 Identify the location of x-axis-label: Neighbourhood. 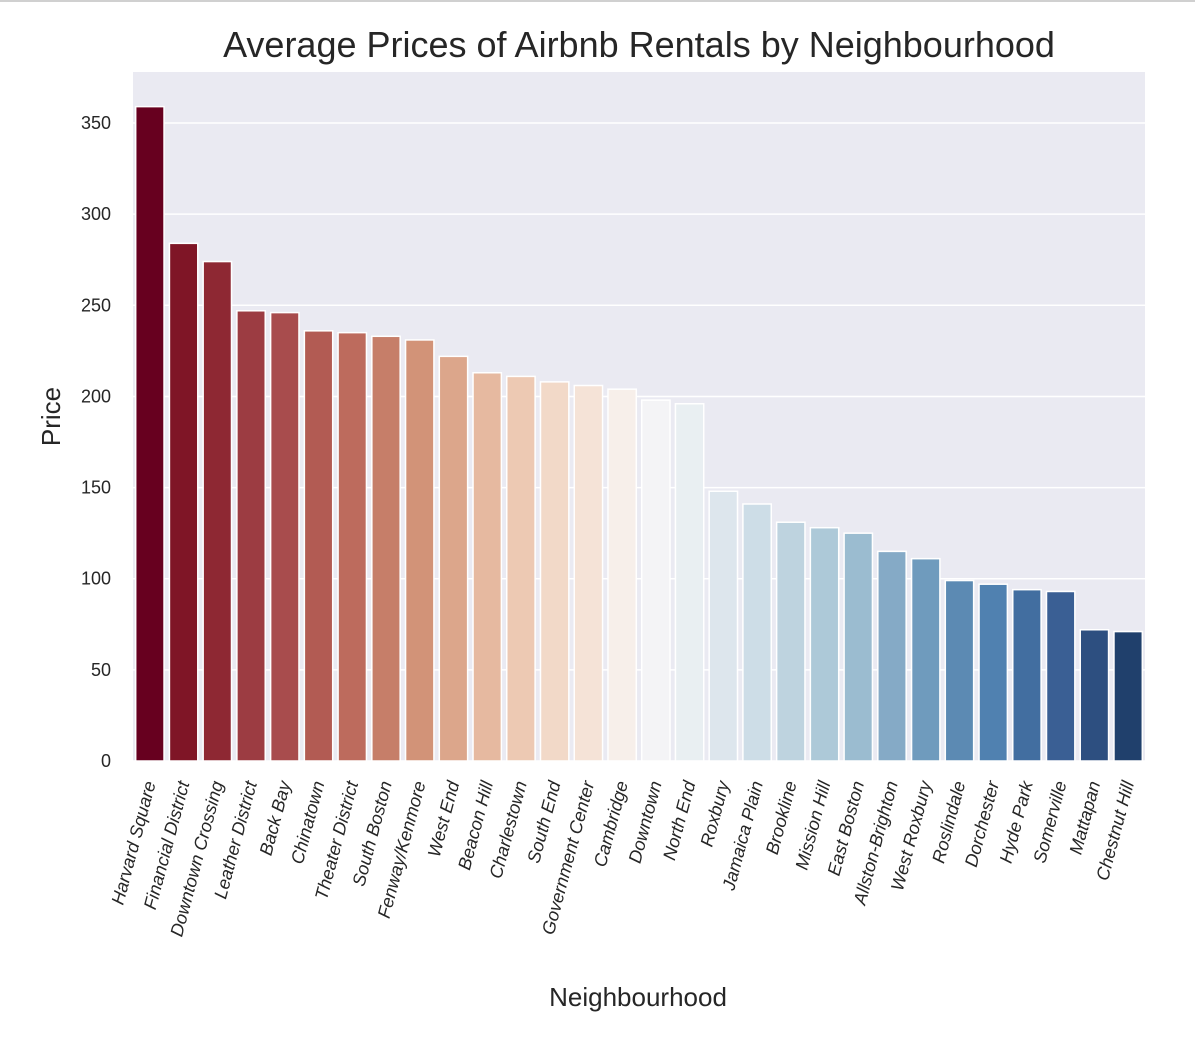
(638, 997).